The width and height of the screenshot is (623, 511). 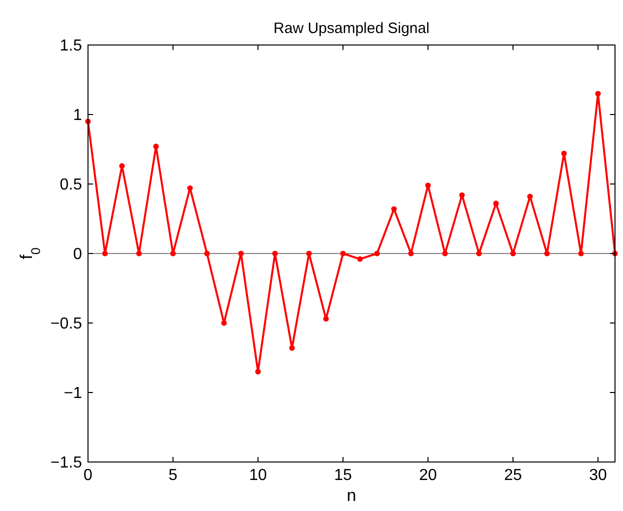 What do you see at coordinates (71, 46) in the screenshot?
I see `y-tick-label: 1.5` at bounding box center [71, 46].